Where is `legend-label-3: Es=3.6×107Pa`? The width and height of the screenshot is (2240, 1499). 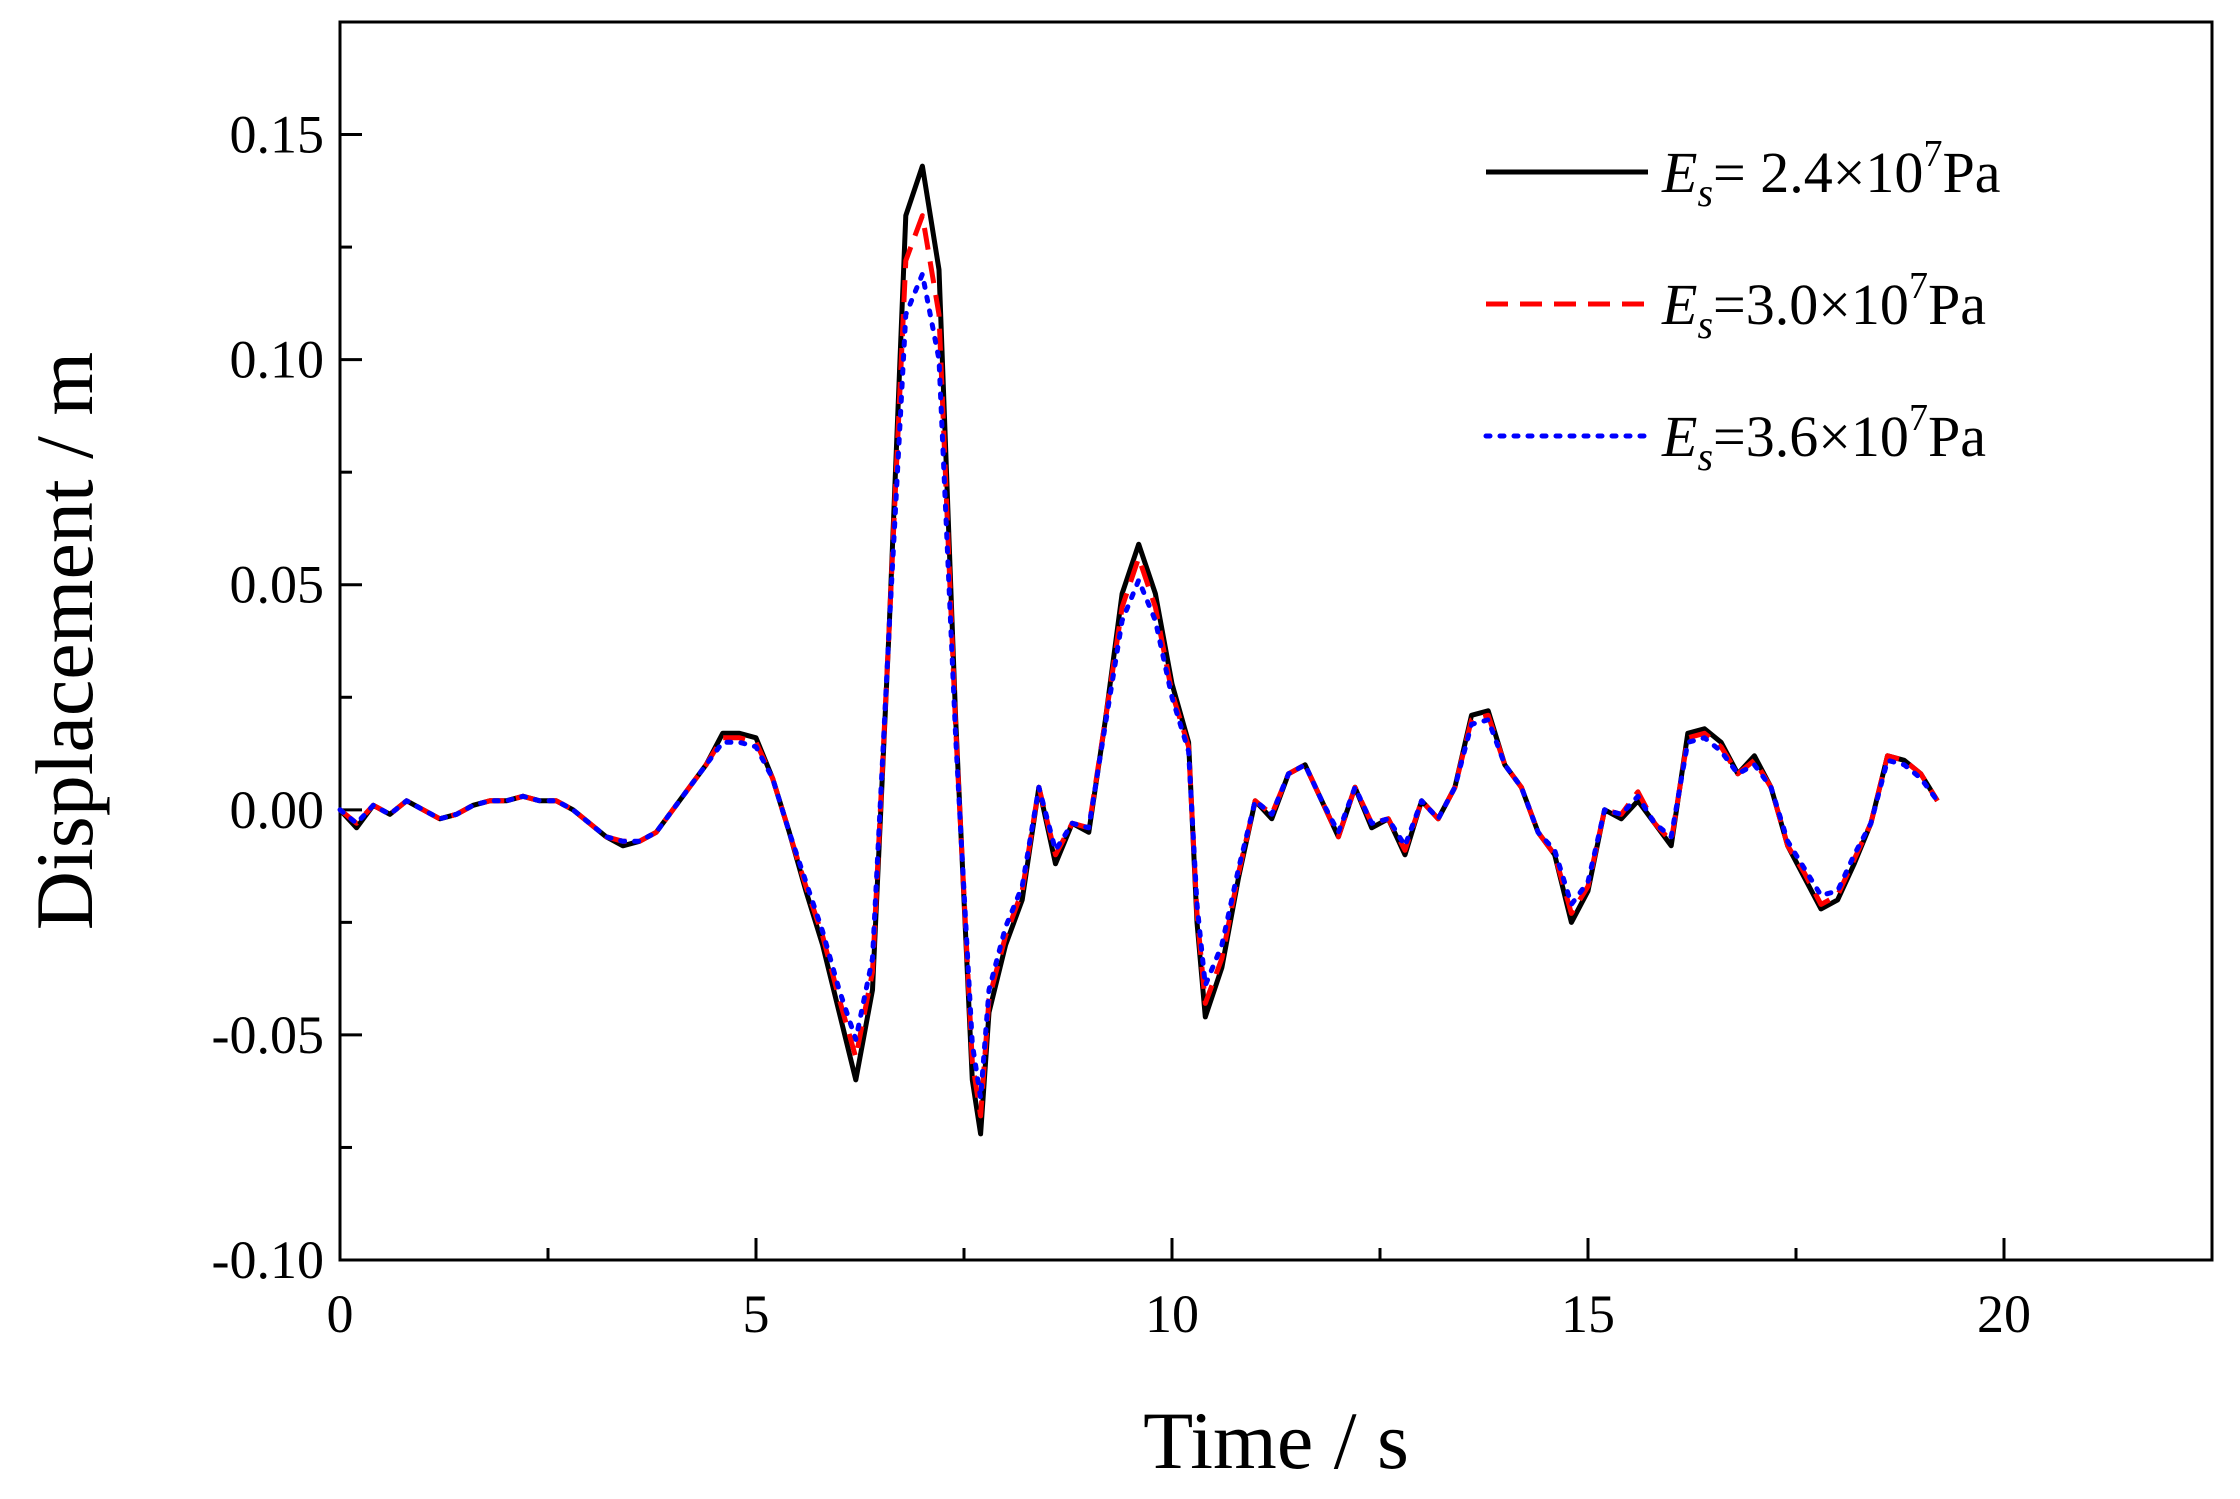
legend-label-3: Es=3.6×107Pa is located at coordinates (1823, 438).